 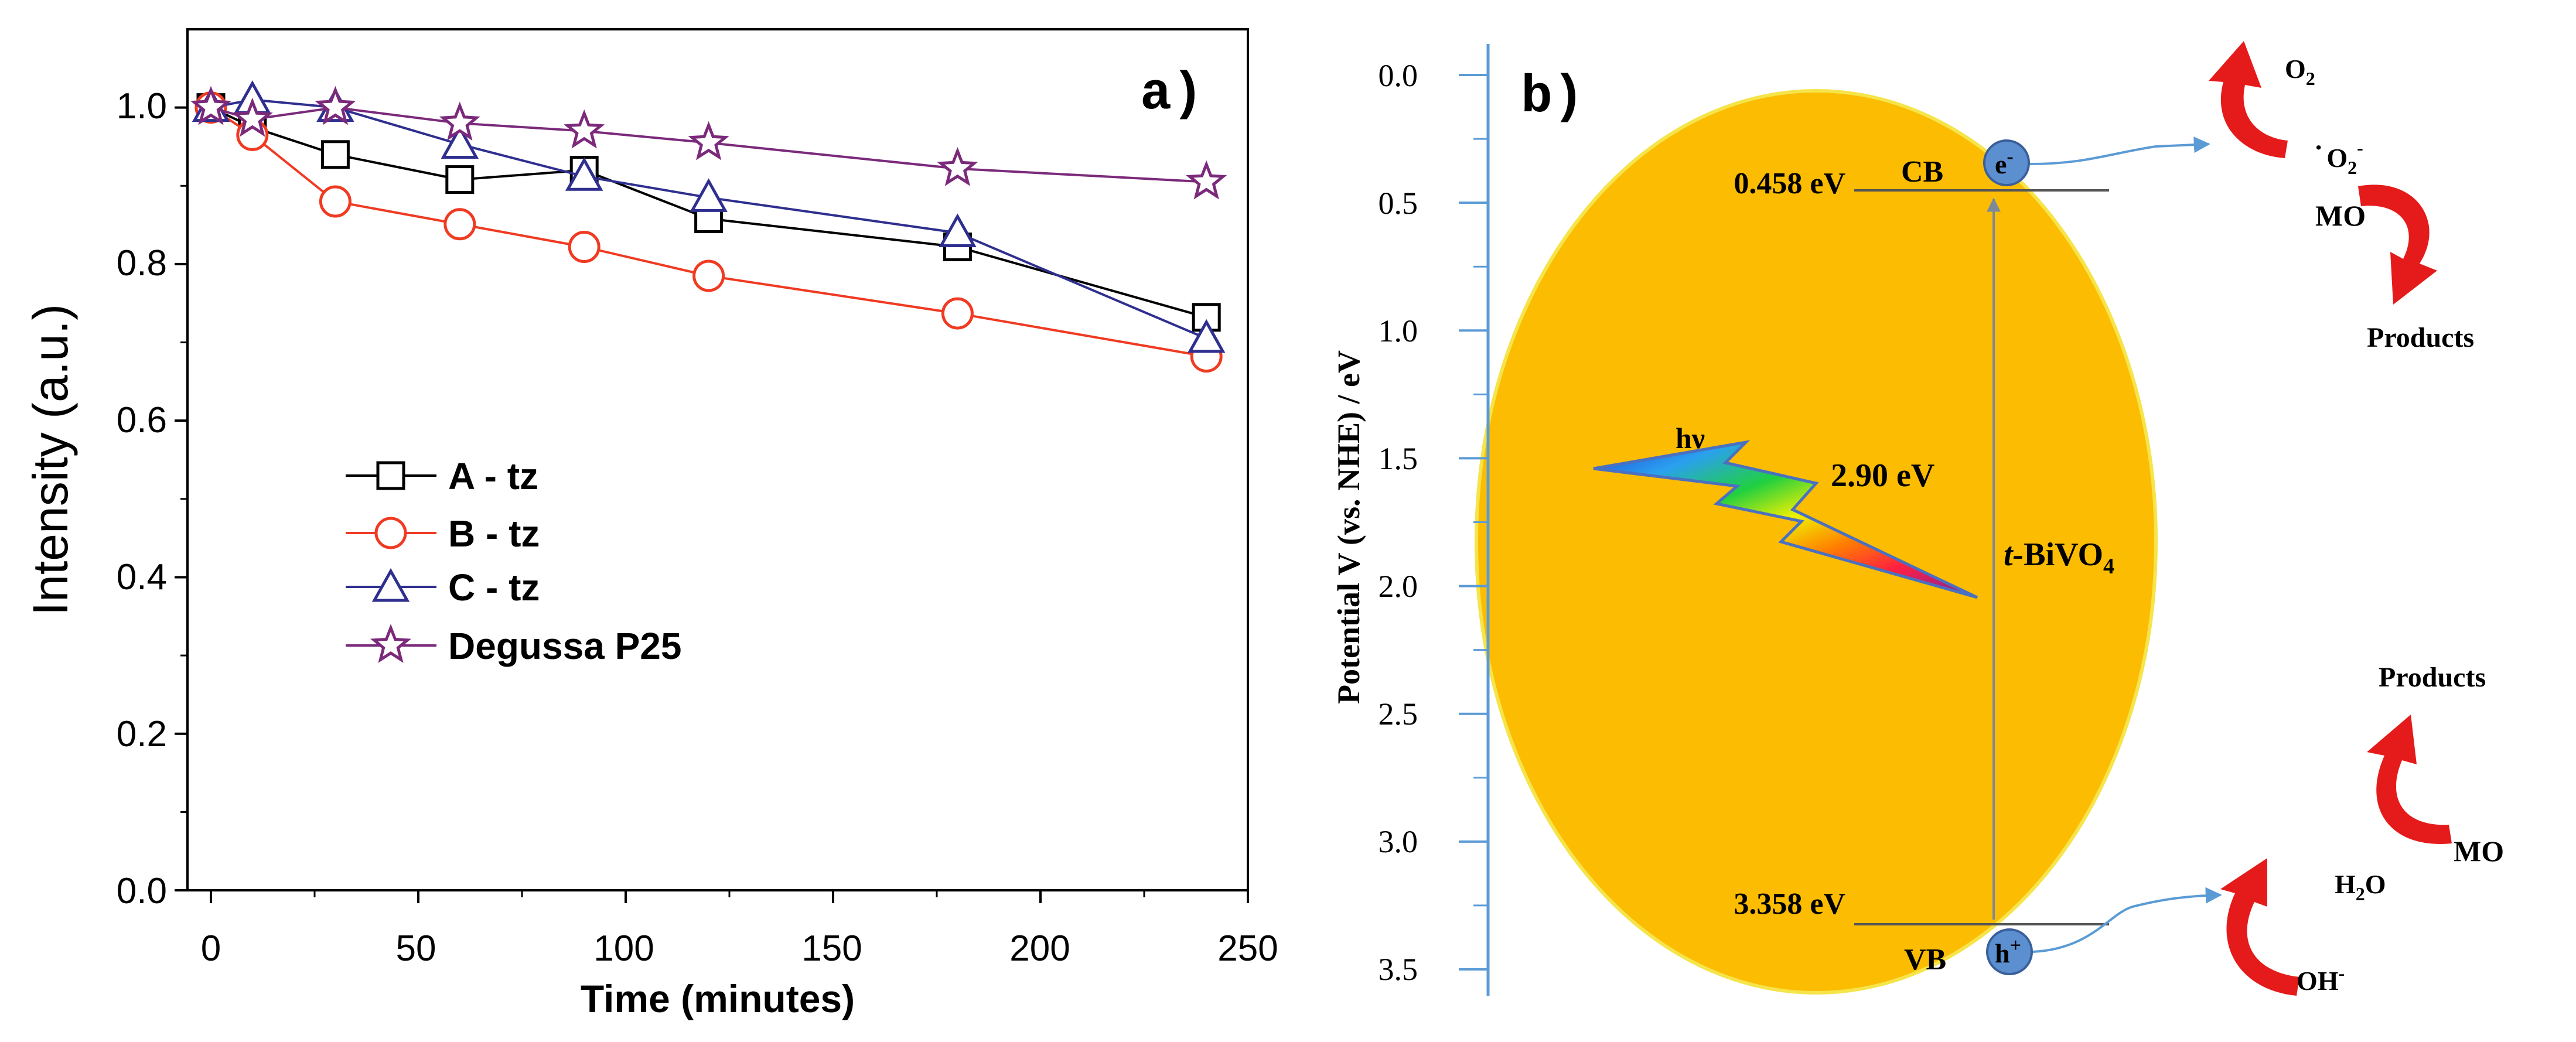 I want to click on series-c-tz, so click(x=709, y=217).